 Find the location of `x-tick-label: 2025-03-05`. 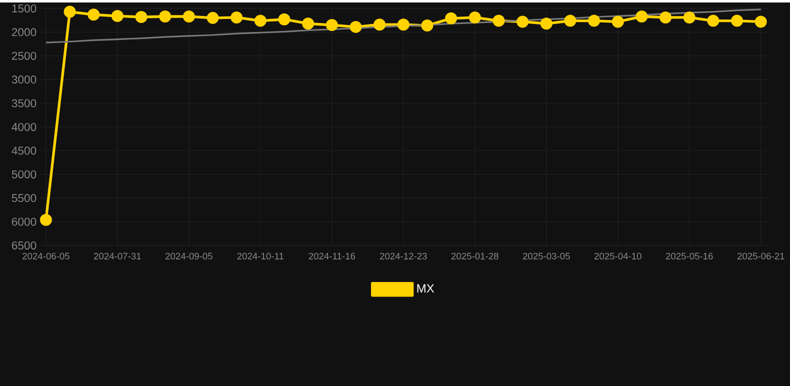

x-tick-label: 2025-03-05 is located at coordinates (546, 256).